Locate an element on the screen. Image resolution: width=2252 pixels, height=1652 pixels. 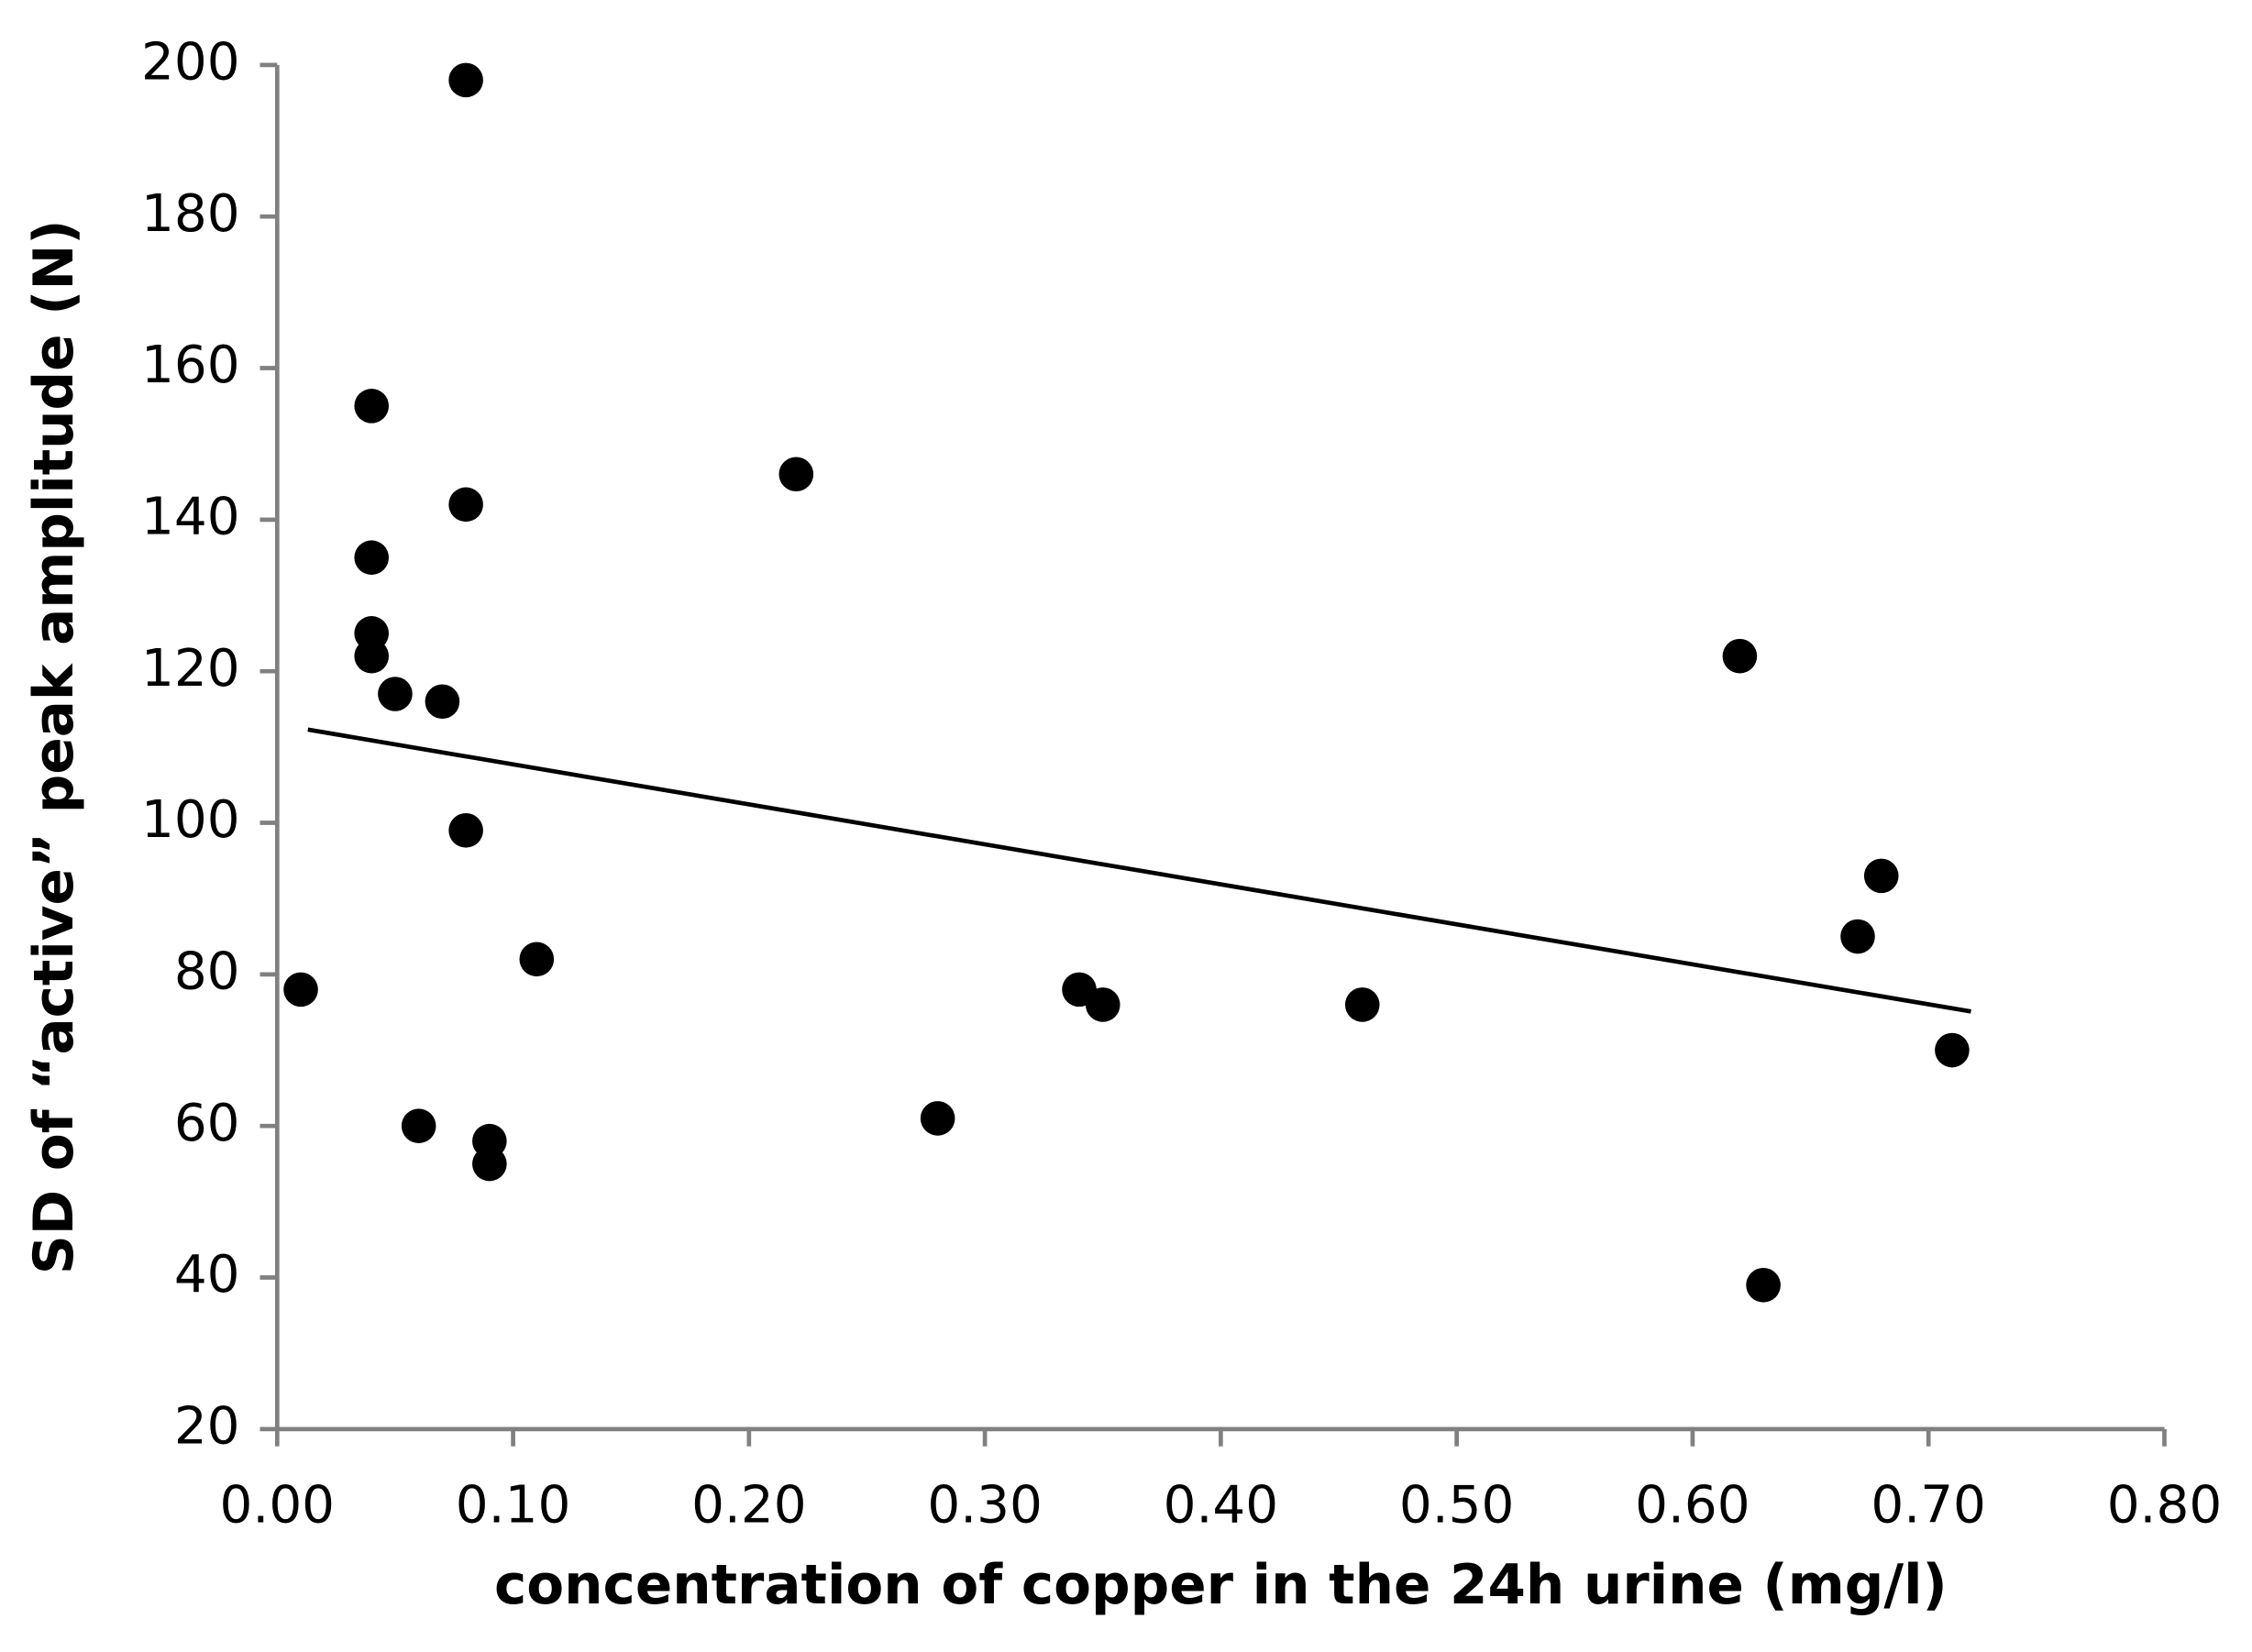
x-tick-label: 0.50 is located at coordinates (1457, 1506).